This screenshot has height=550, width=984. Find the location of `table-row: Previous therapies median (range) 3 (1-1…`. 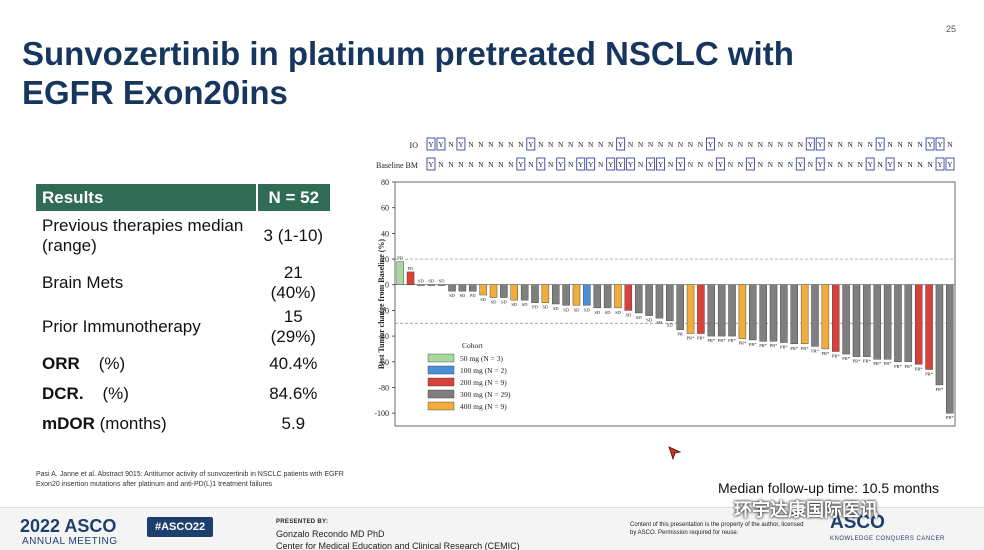

table-row: Previous therapies median (range) 3 (1-1… is located at coordinates (183, 236).